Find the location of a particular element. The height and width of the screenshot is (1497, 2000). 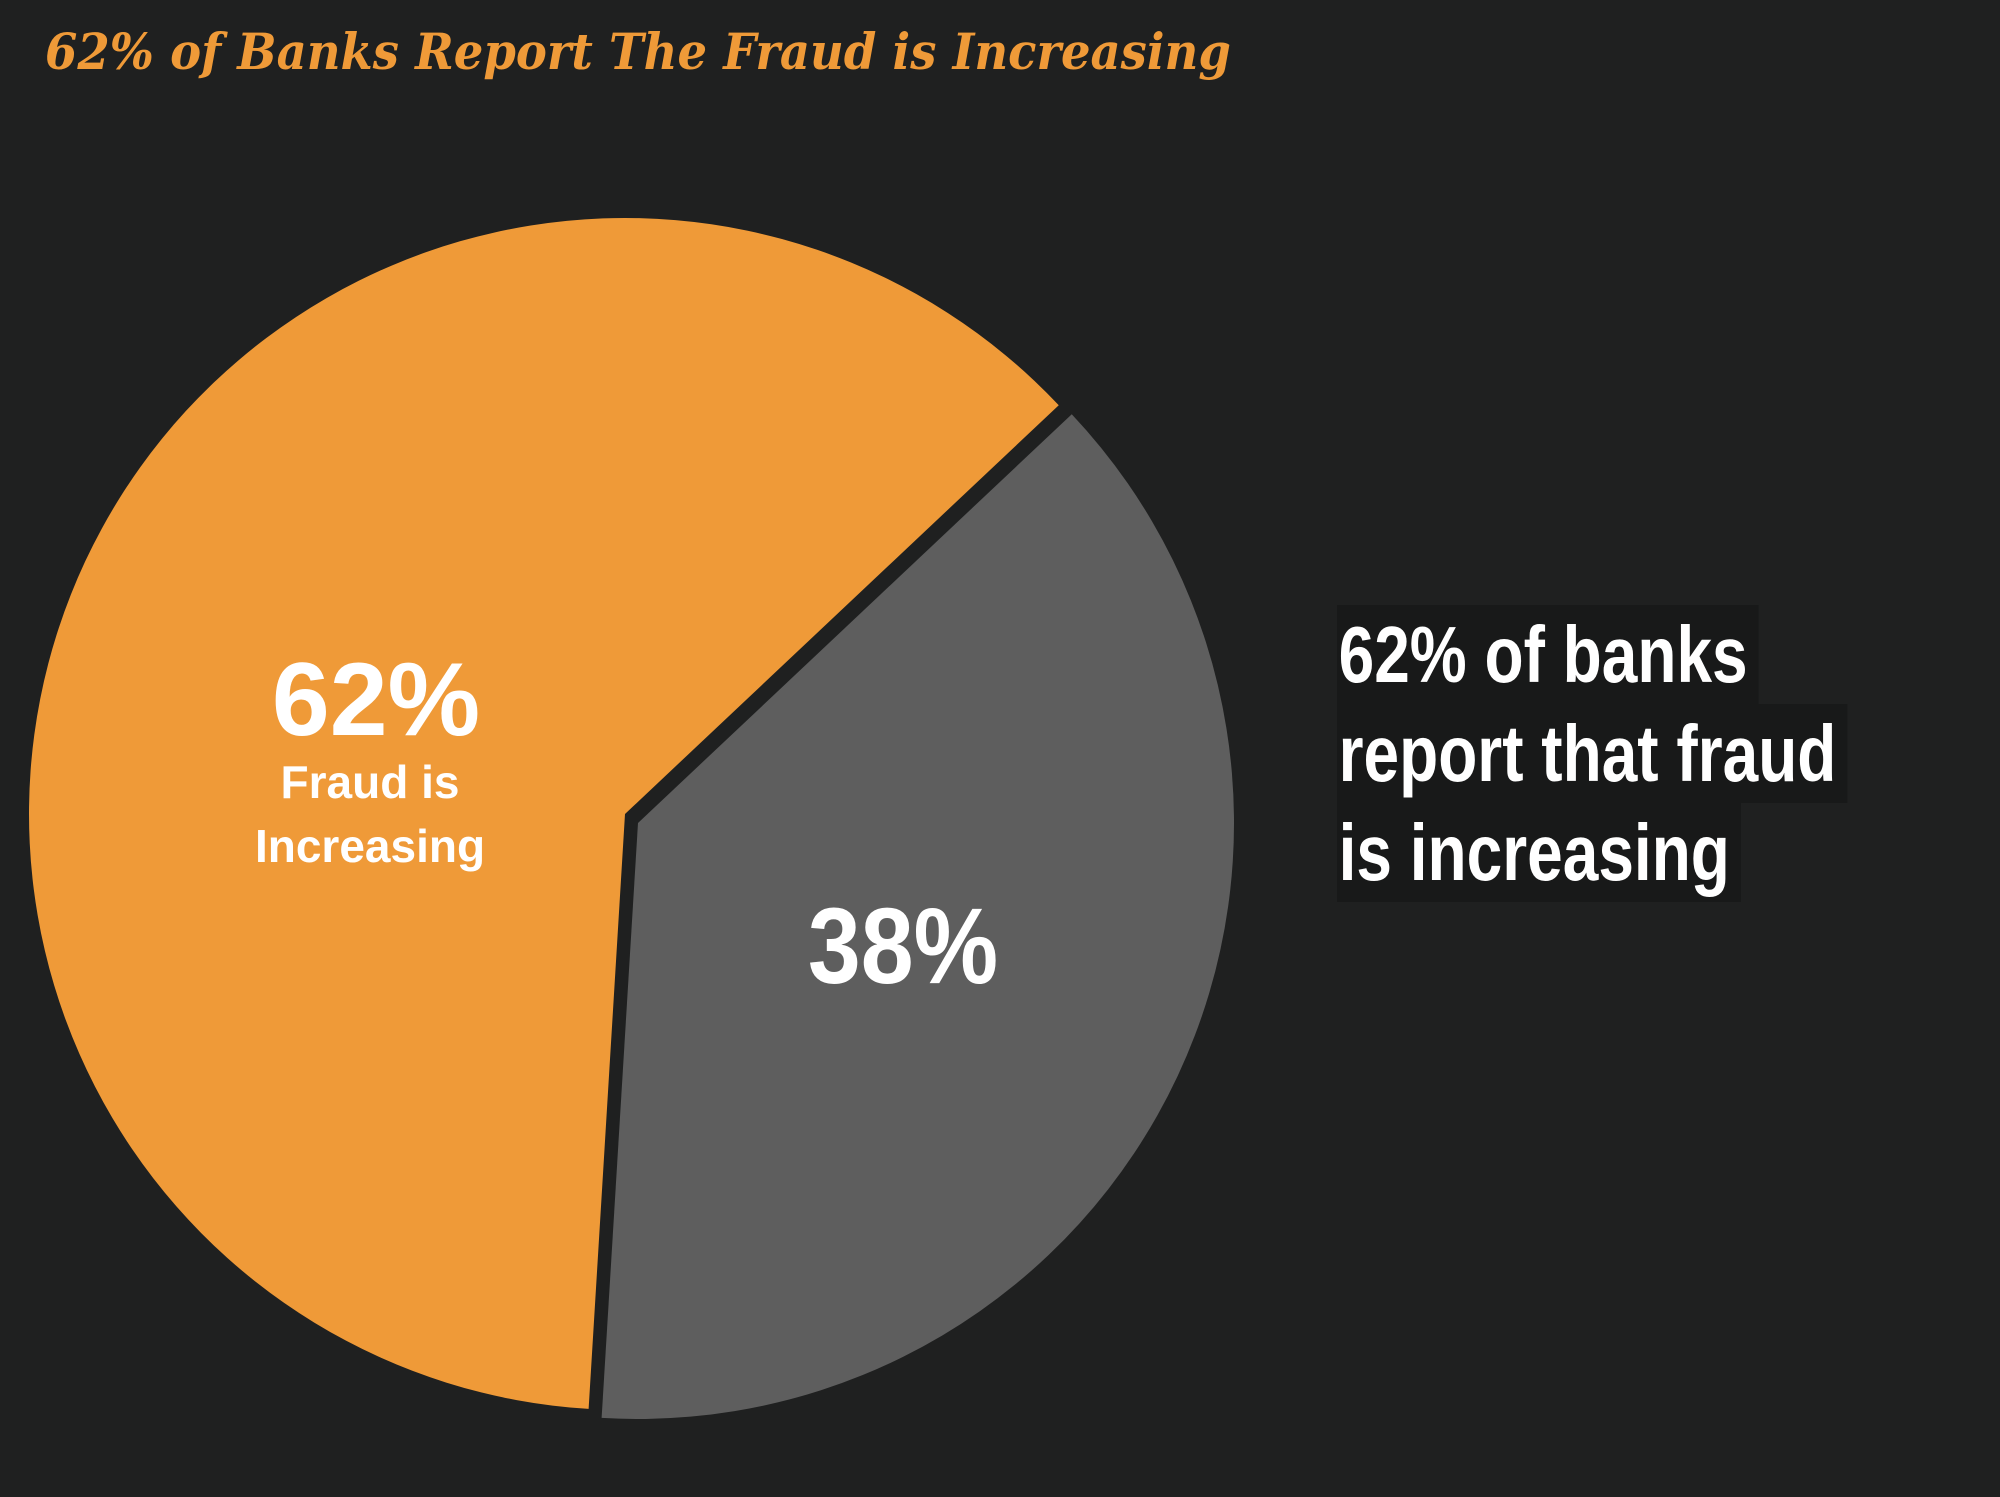

slice-value-label-38: 38% is located at coordinates (903, 945).